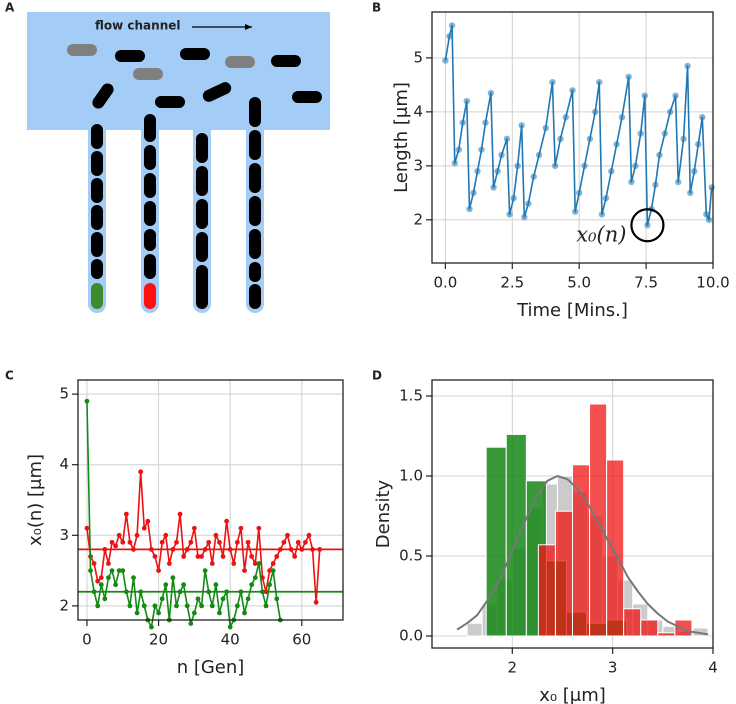 Image resolution: width=736 pixels, height=704 pixels. I want to click on x-axis-label: n [Gen], so click(211, 667).